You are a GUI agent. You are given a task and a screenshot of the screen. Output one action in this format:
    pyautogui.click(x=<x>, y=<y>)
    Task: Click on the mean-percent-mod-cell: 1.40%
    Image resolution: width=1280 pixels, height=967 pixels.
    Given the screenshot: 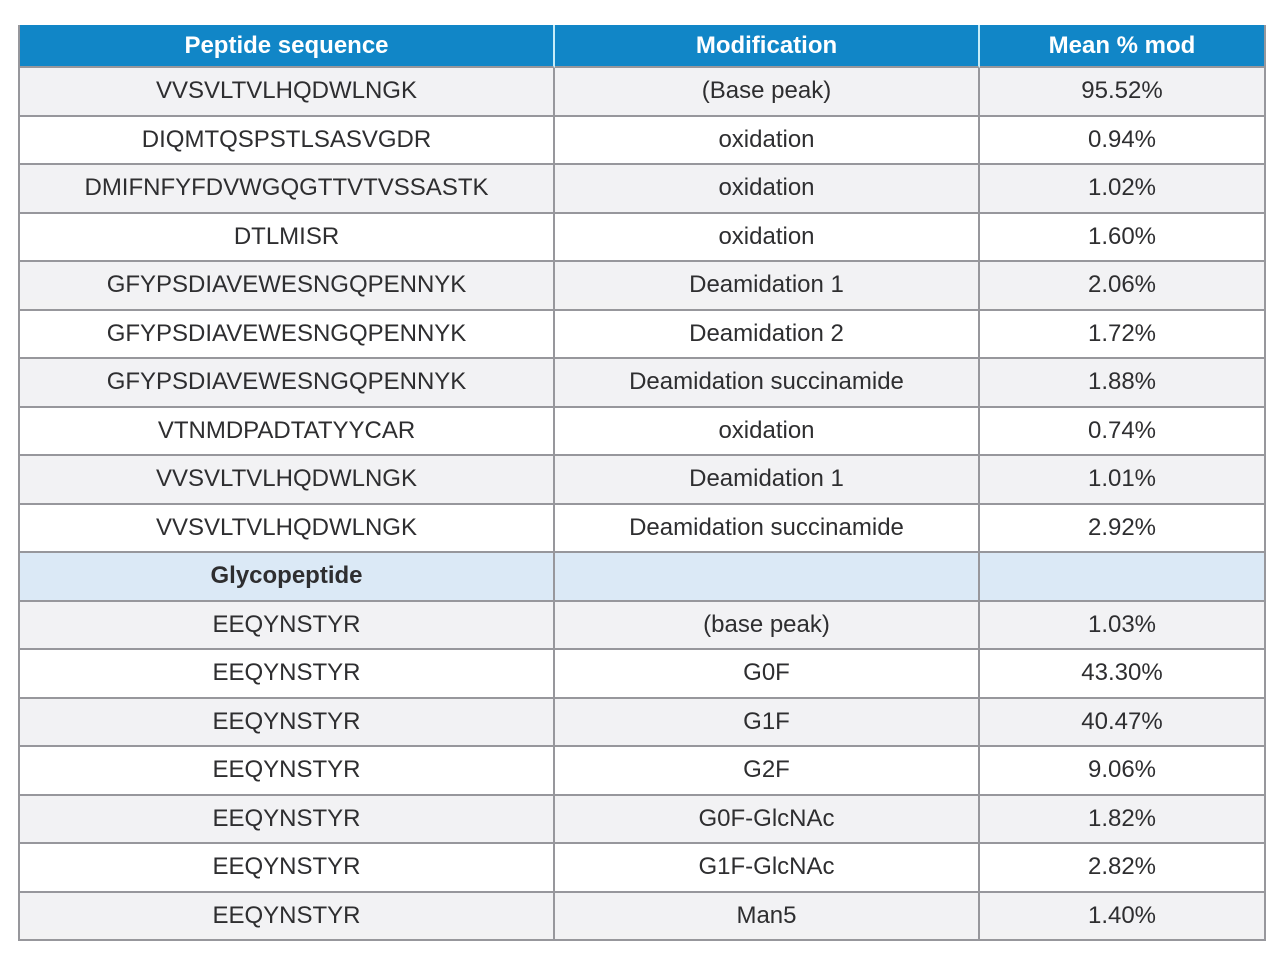 What is the action you would take?
    pyautogui.click(x=1122, y=915)
    